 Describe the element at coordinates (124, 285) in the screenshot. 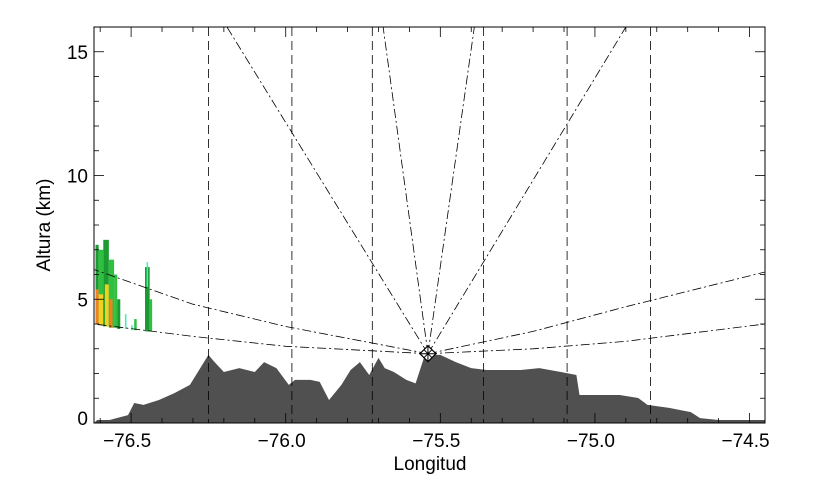

I see `radar-echoes` at that location.